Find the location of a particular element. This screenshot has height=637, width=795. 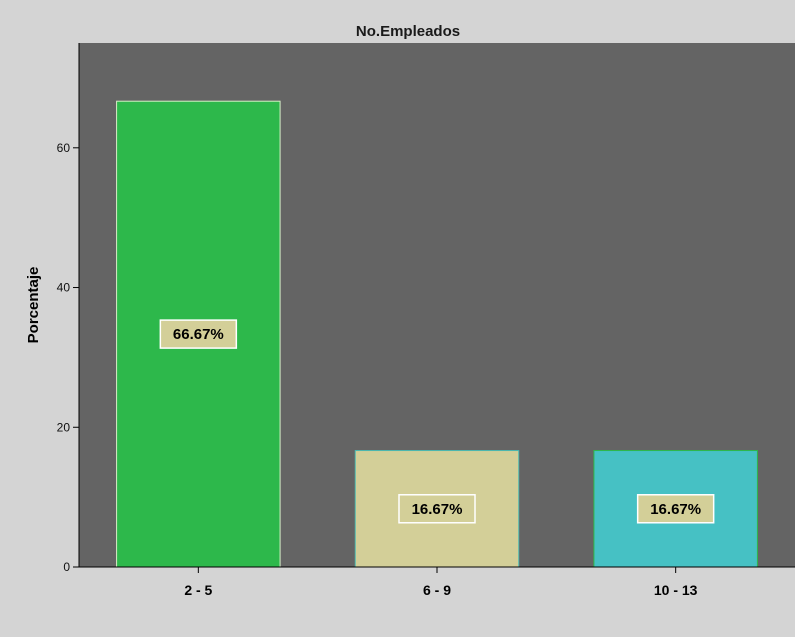

y-tick-label: 20 is located at coordinates (64, 427).